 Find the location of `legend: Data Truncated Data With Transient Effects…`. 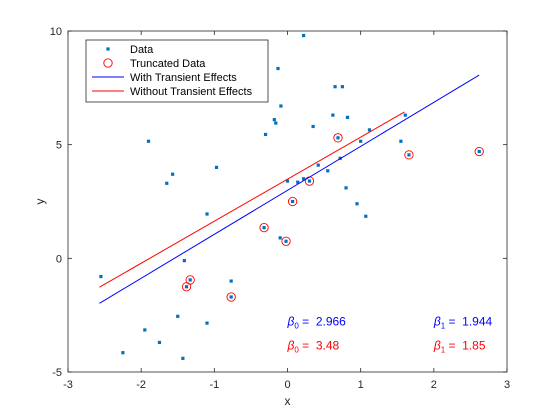

legend: Data Truncated Data With Transient Effects… is located at coordinates (177, 71).